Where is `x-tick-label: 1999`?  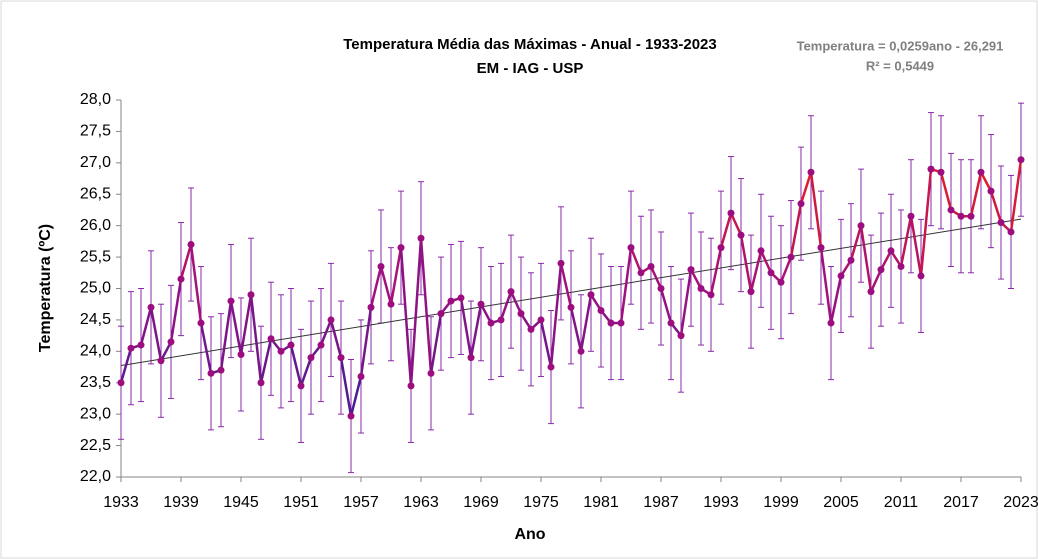
x-tick-label: 1999 is located at coordinates (781, 502).